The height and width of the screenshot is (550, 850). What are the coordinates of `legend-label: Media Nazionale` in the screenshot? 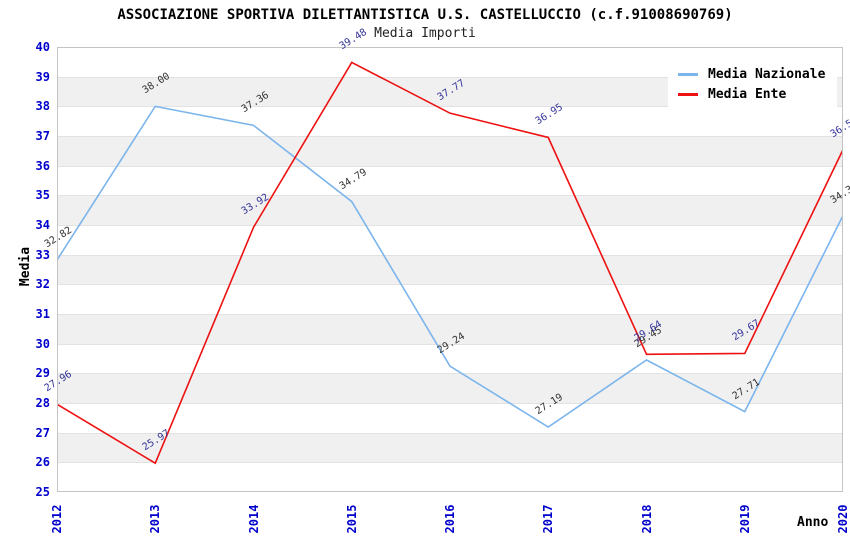 It's located at (767, 74).